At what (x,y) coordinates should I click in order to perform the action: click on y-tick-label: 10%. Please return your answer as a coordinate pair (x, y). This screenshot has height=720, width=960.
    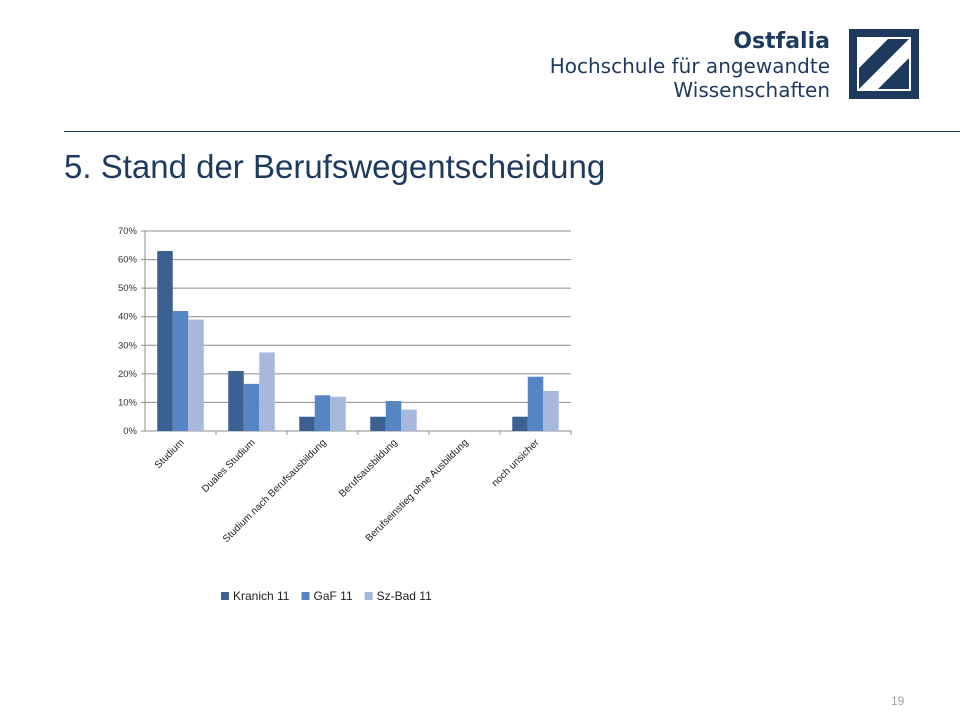
    Looking at the image, I should click on (128, 402).